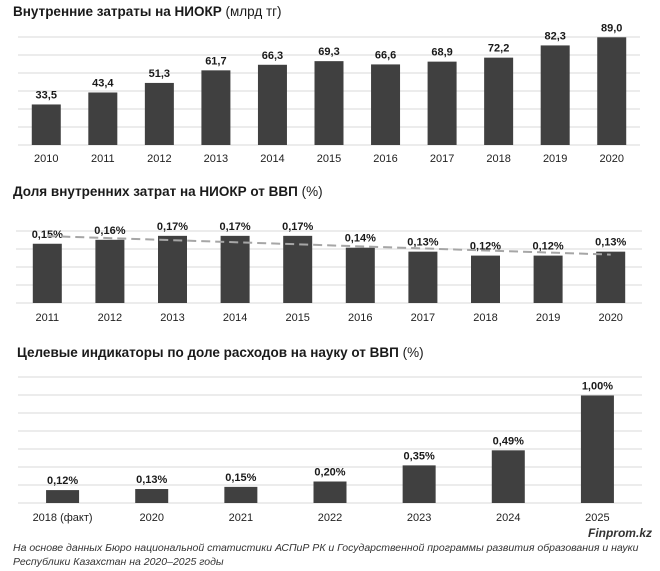  What do you see at coordinates (62, 481) in the screenshot?
I see `chart3-data-label: 0,12%` at bounding box center [62, 481].